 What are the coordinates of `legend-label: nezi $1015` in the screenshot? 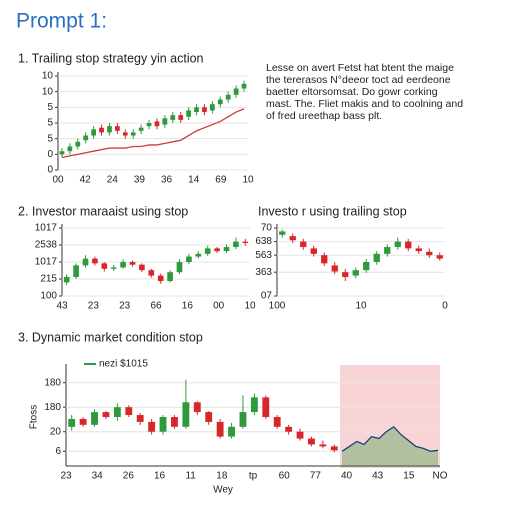 It's located at (123, 364).